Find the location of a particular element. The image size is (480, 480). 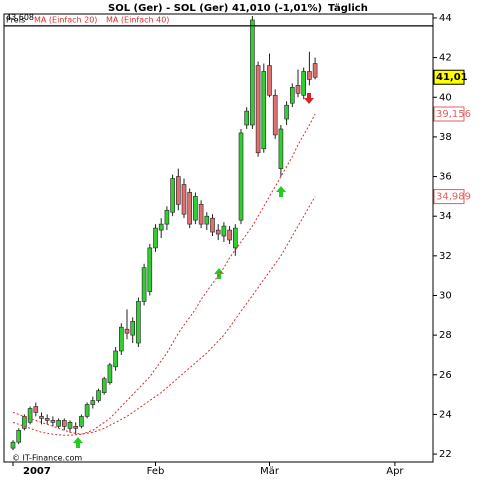

high-label: 43,608 is located at coordinates (20, 17).